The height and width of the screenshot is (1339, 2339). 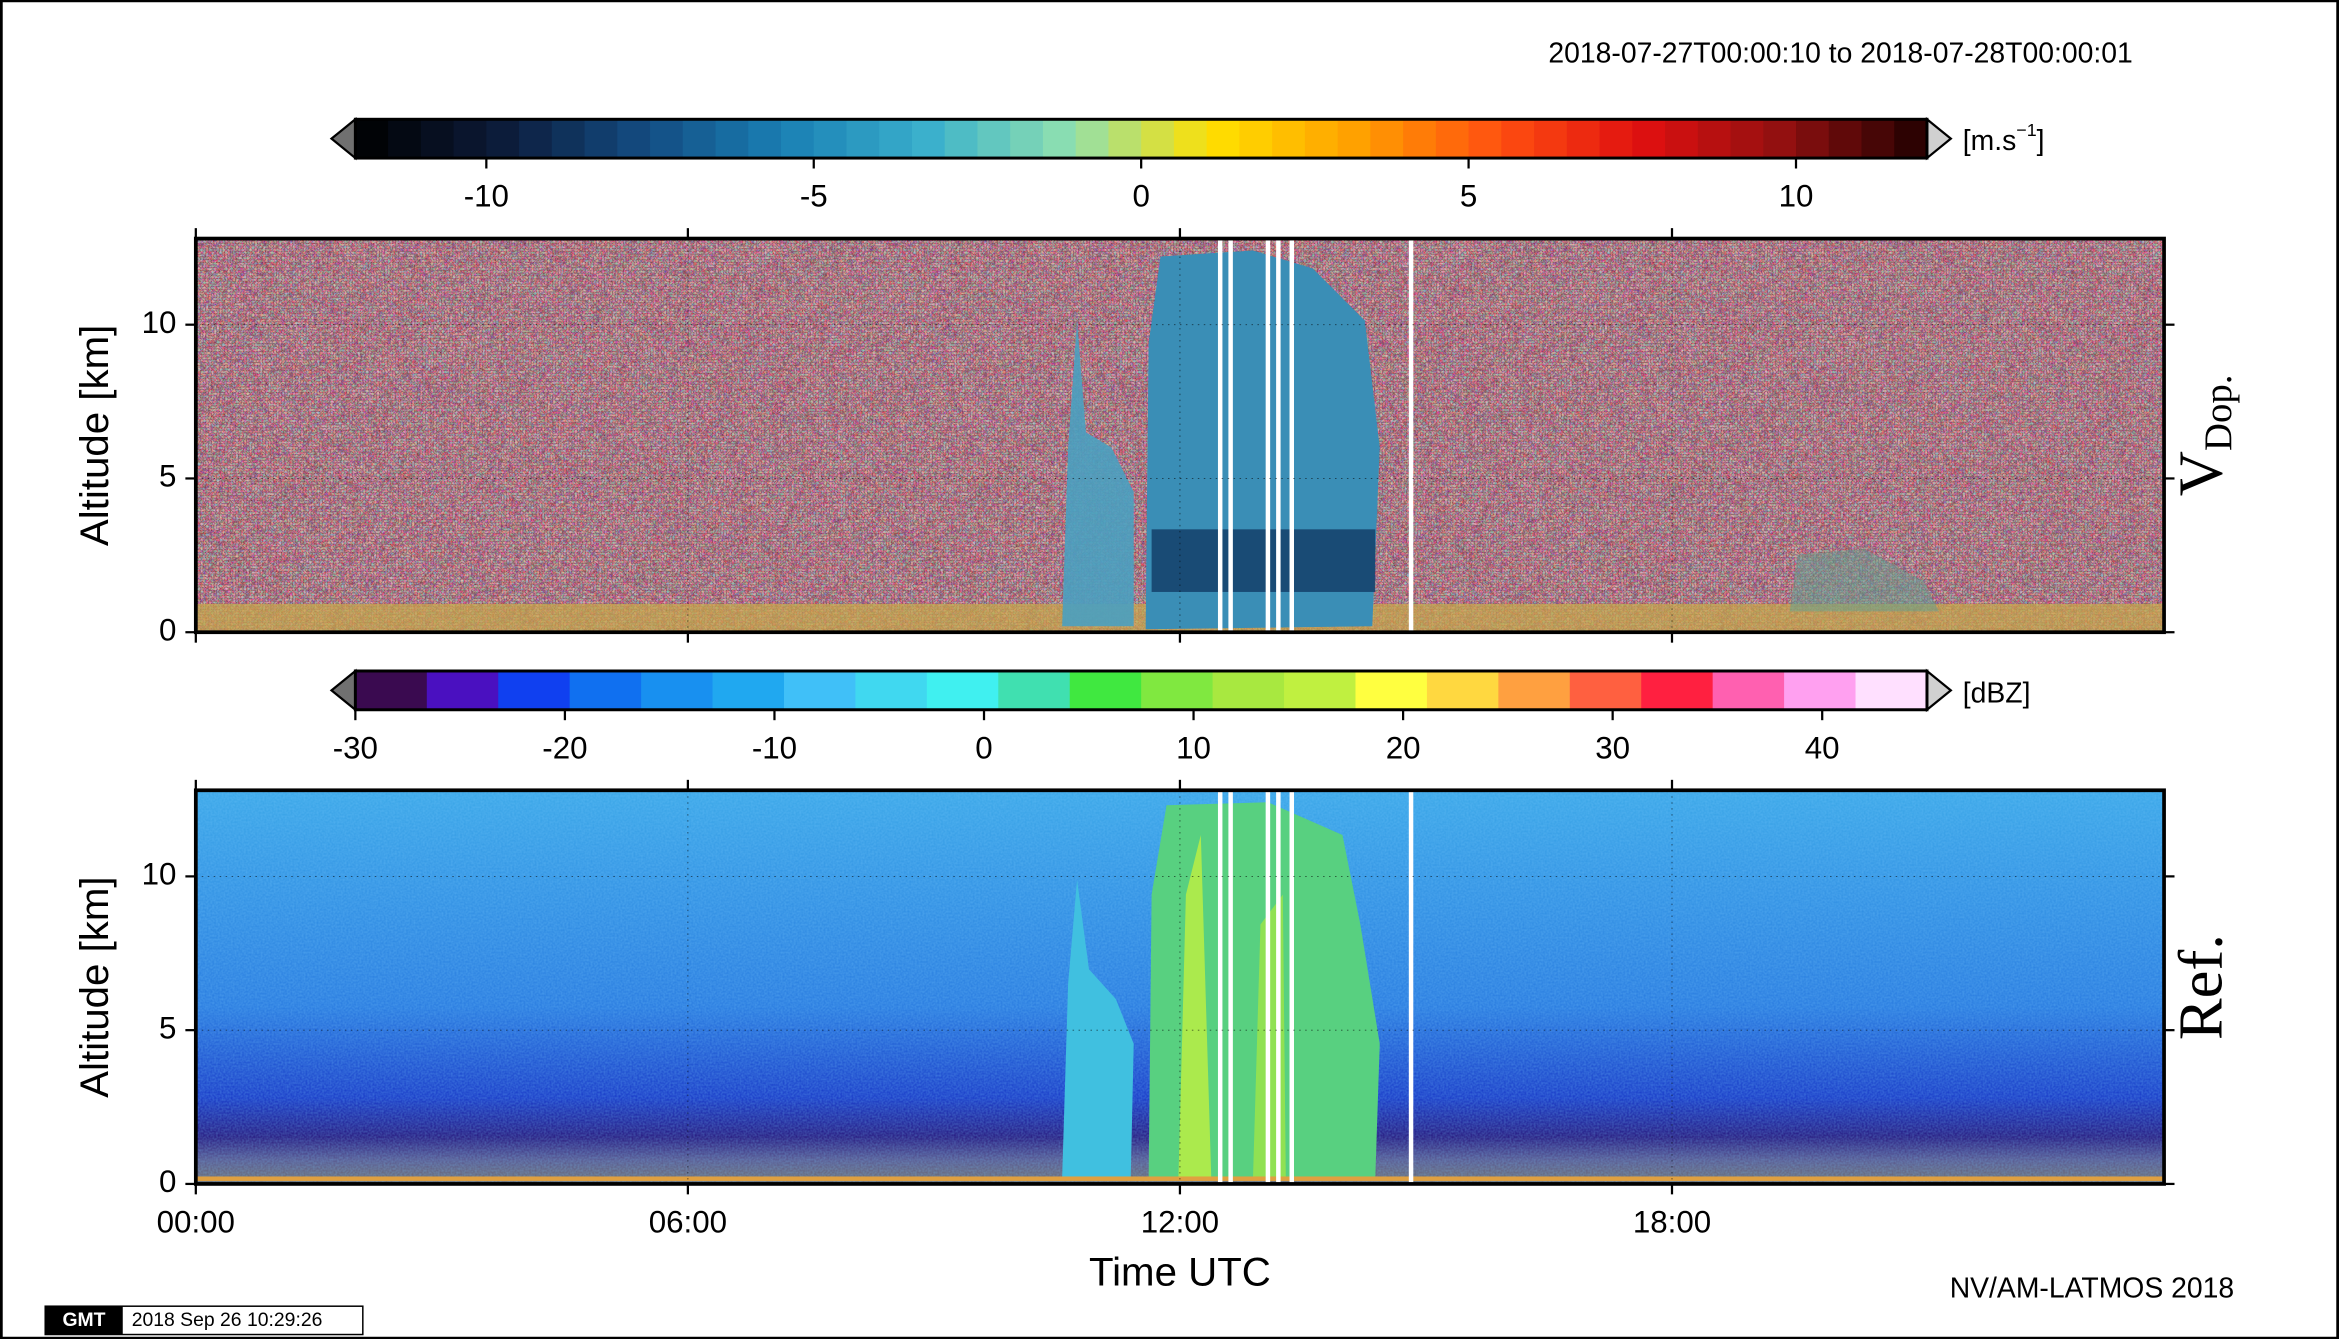 I want to click on x-tick-label: 06:00, so click(x=688, y=1221).